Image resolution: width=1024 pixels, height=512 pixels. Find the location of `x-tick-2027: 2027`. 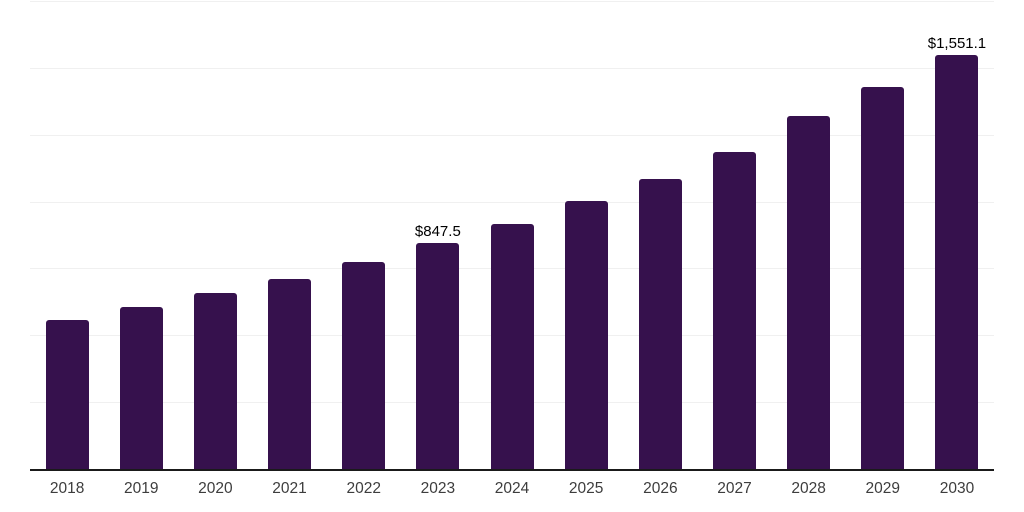

x-tick-2027: 2027 is located at coordinates (734, 488).